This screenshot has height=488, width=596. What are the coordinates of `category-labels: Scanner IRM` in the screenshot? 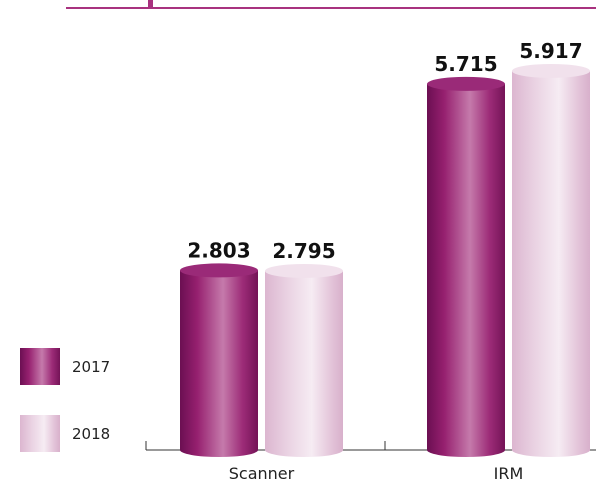 It's located at (376, 473).